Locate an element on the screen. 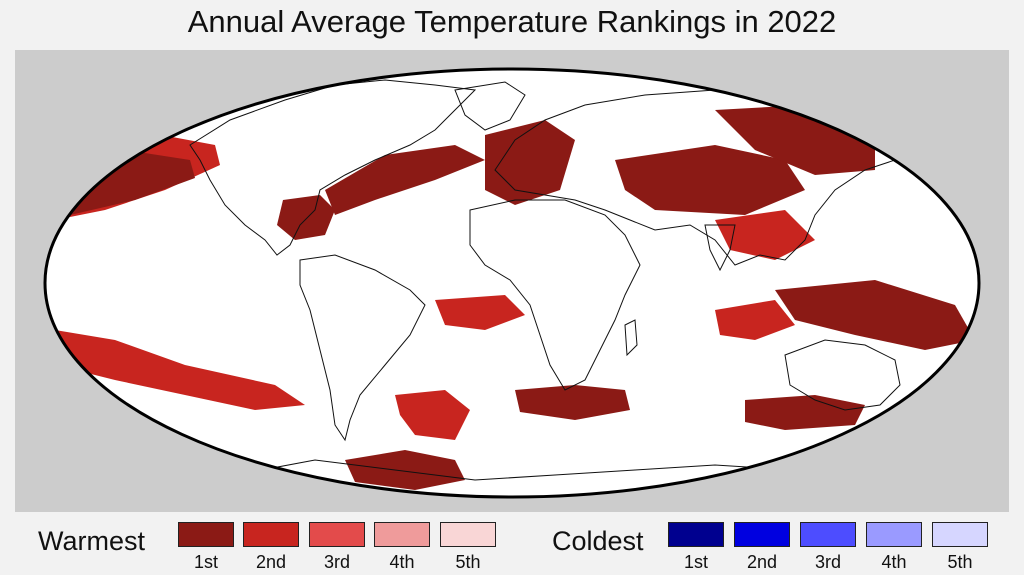  europe-western is located at coordinates (530, 162).